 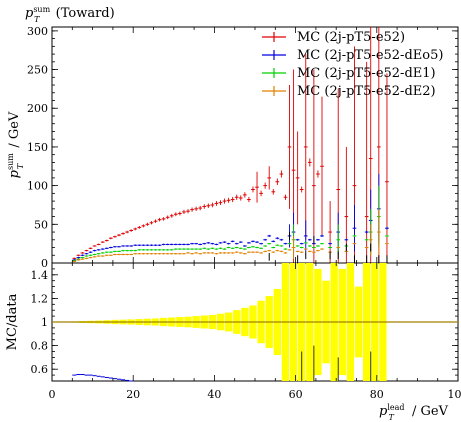 What do you see at coordinates (40, 275) in the screenshot?
I see `ratio-y-tick-label: 1.4` at bounding box center [40, 275].